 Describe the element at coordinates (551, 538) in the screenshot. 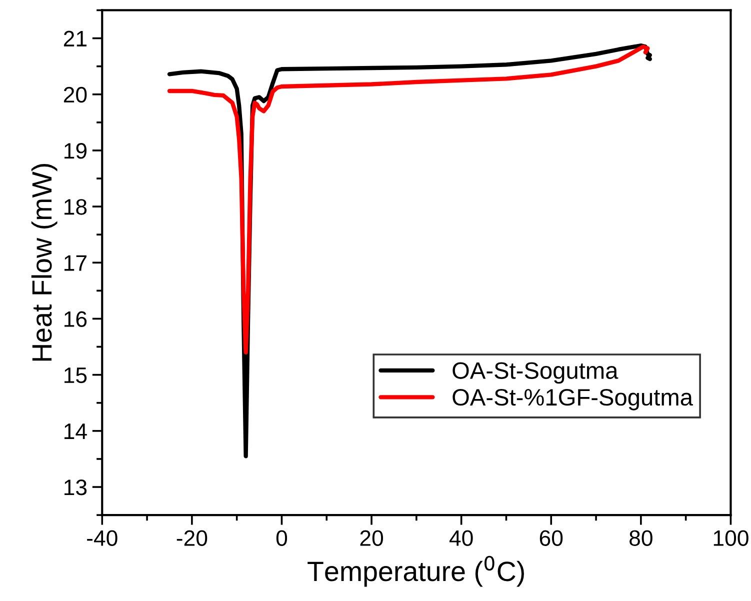

I see `x-tick-label: 60` at that location.